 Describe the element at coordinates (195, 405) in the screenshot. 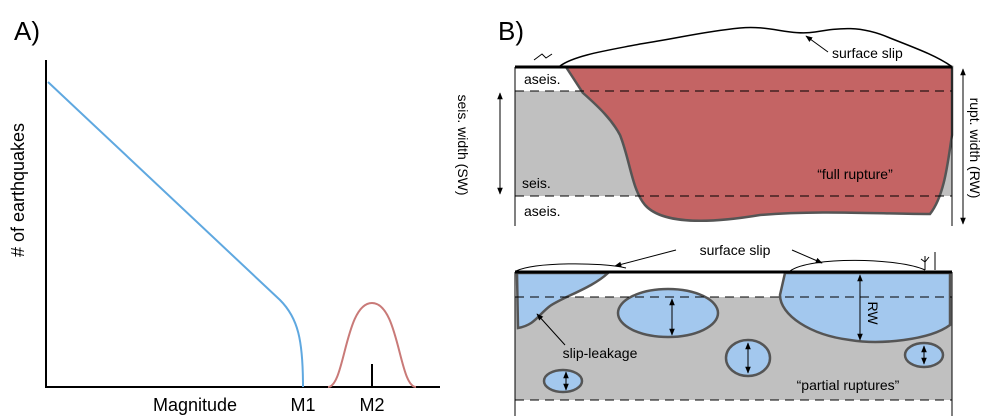

I see `x-axis-label: Magnitude` at that location.